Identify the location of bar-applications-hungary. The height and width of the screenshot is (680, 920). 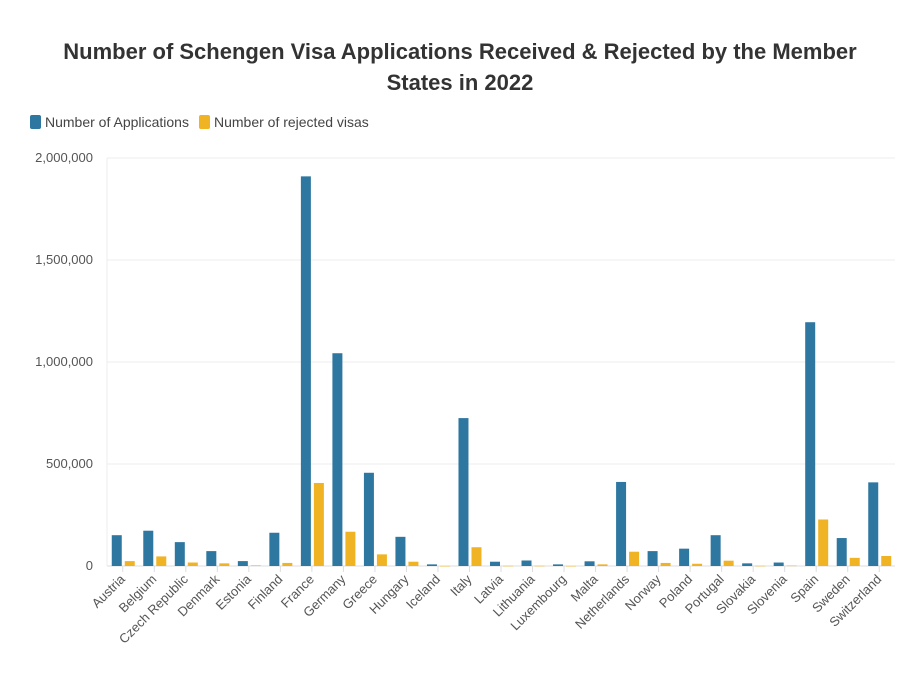
(400, 551).